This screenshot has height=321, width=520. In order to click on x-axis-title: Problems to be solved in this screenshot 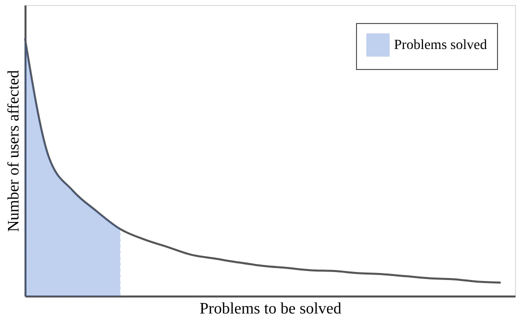, I will do `click(271, 309)`.